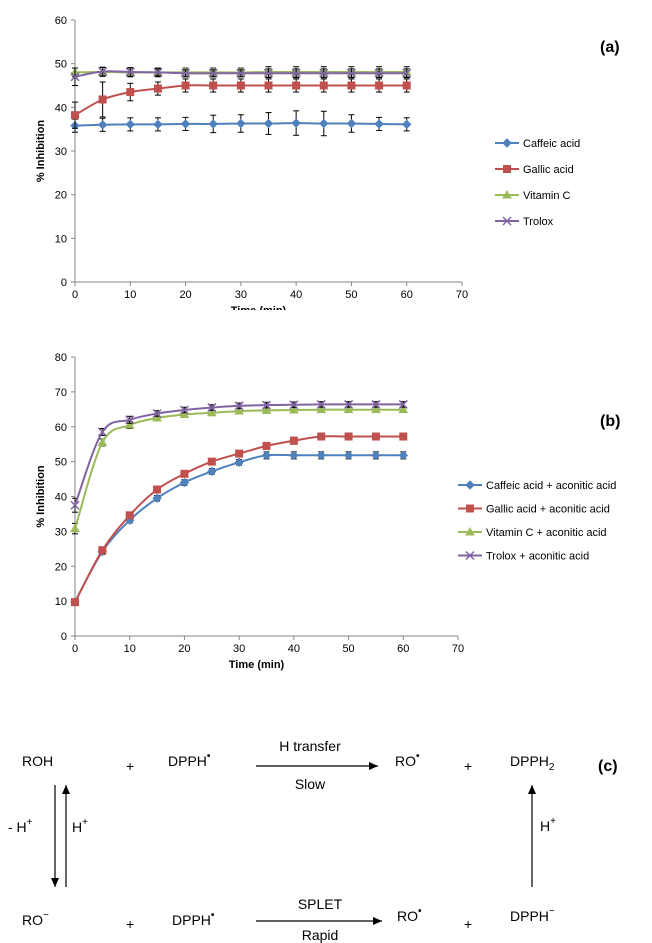 This screenshot has width=652, height=943. Describe the element at coordinates (407, 295) in the screenshot. I see `x-tick-label: 60` at that location.